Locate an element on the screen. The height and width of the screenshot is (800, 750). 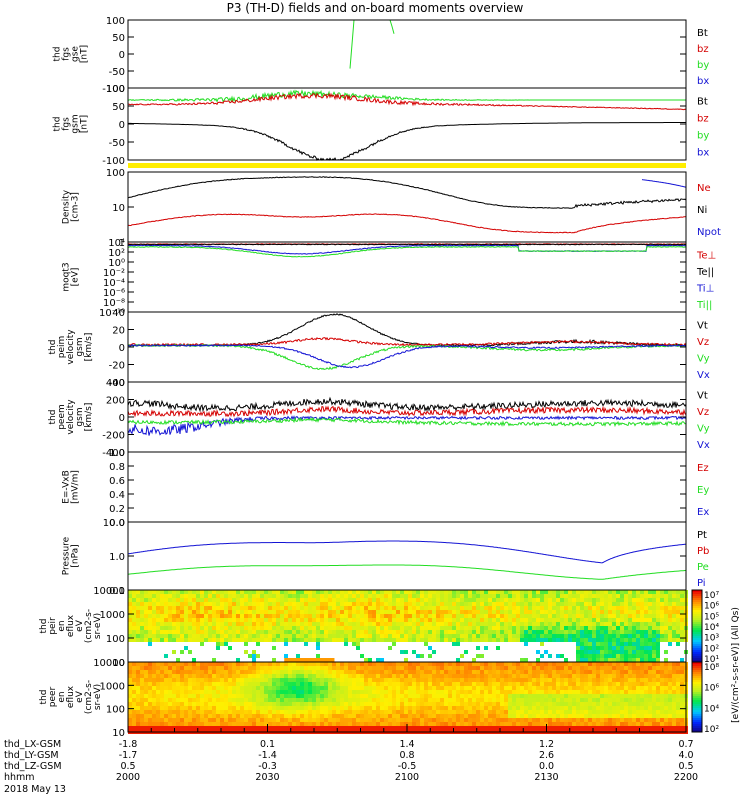
peir-spectrogram-ytick-1: 1000 is located at coordinates (112, 615).